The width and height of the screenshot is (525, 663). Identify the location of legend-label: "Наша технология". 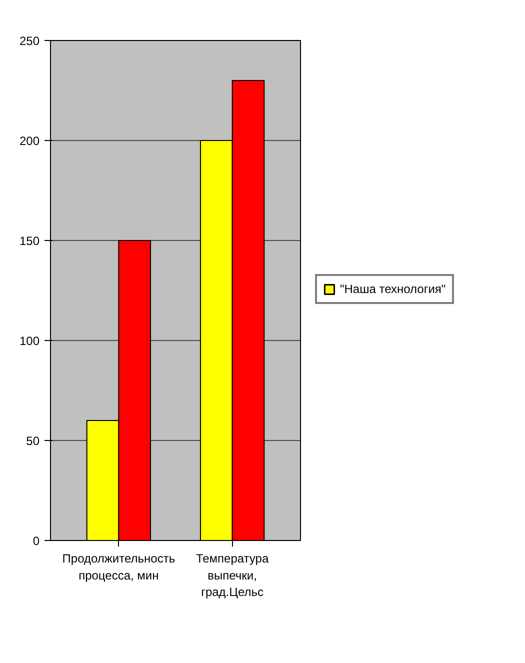
(393, 289).